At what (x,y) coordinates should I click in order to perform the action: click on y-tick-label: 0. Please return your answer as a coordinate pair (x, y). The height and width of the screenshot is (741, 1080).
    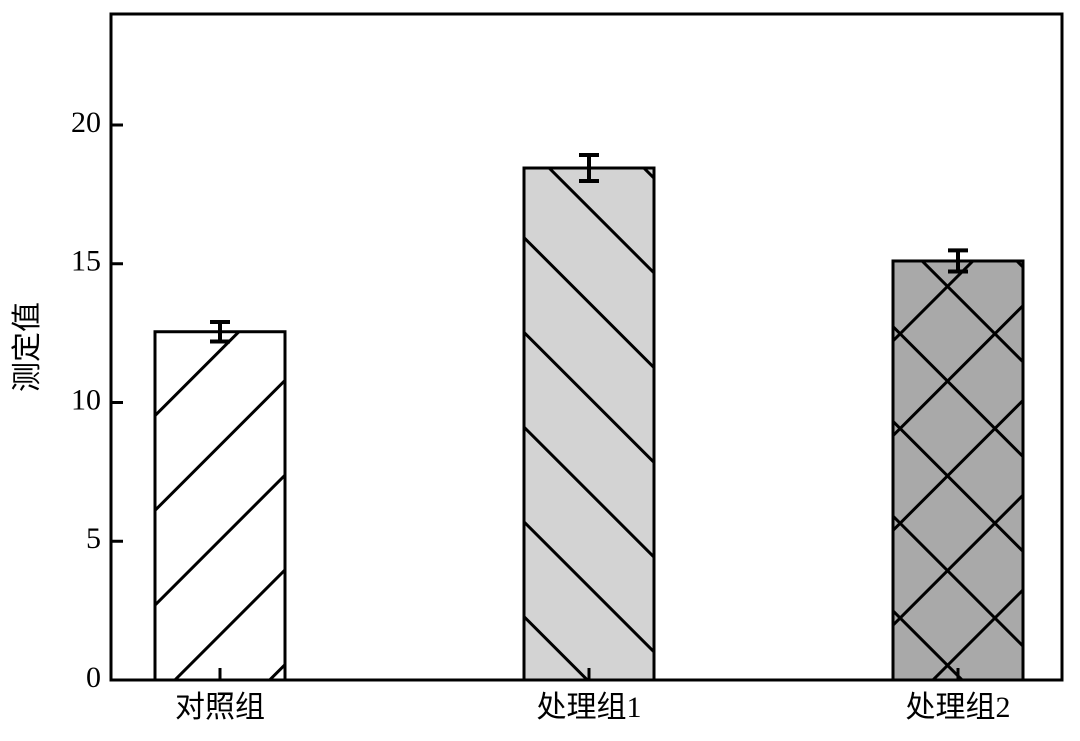
    Looking at the image, I should click on (93, 677).